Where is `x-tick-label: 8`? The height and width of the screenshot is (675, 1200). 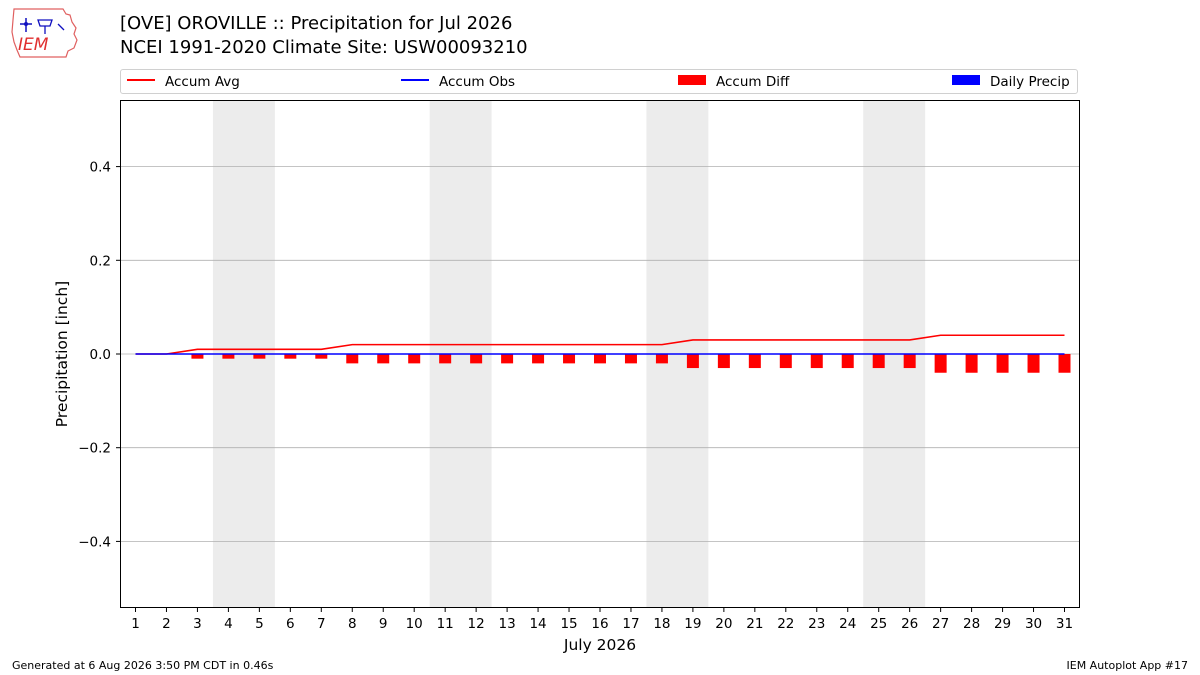 x-tick-label: 8 is located at coordinates (352, 624).